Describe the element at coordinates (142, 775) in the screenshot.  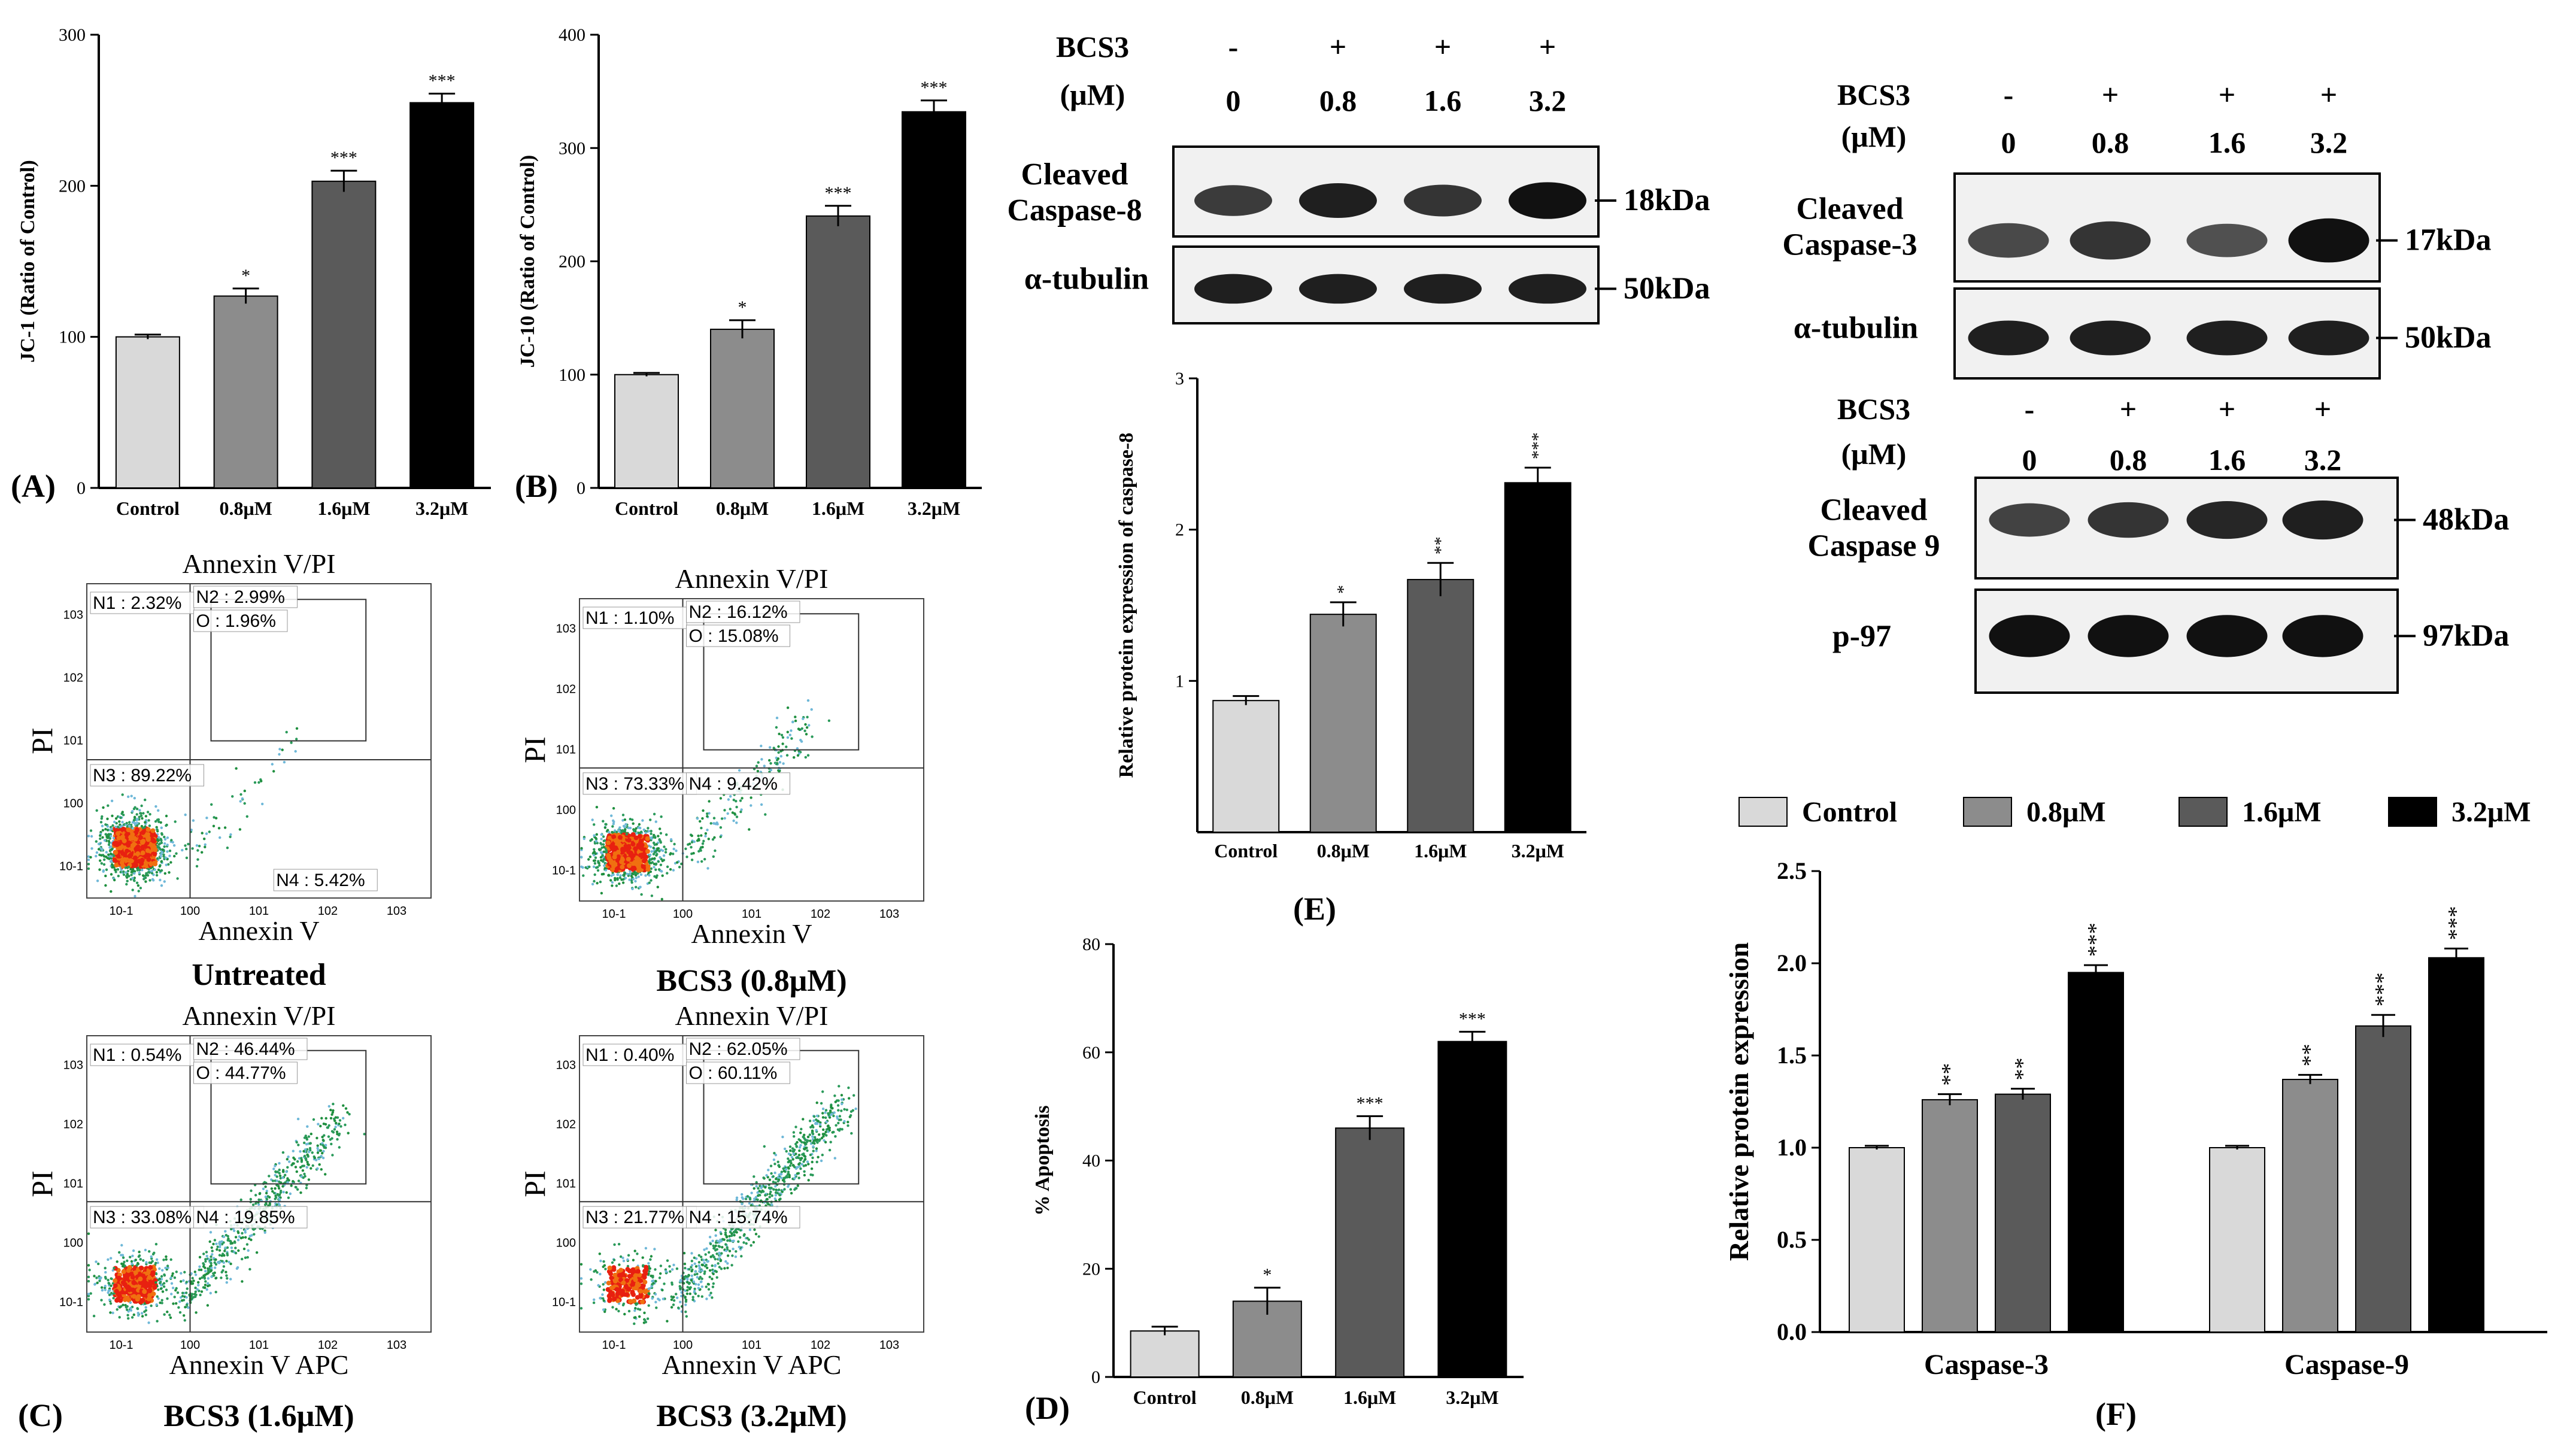
I see `quadrant-label-n3: N3 : 89.22%` at that location.